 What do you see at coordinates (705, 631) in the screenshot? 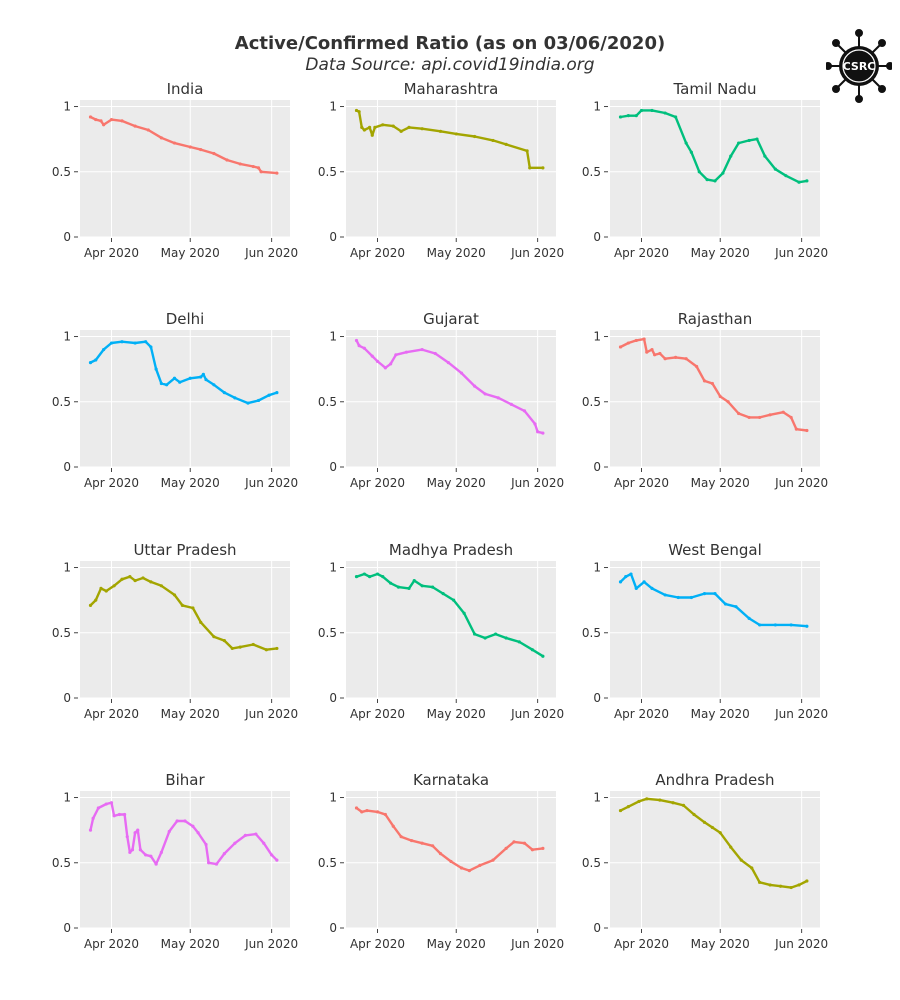
I see `panel-west-bengal: 0 0.5 1 Apr 2020 May 2020 Jun 2020 West Bengal` at bounding box center [705, 631].